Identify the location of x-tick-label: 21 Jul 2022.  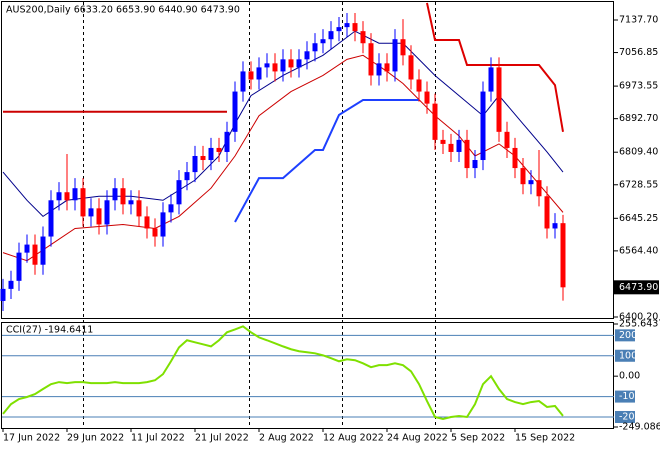
(222, 438).